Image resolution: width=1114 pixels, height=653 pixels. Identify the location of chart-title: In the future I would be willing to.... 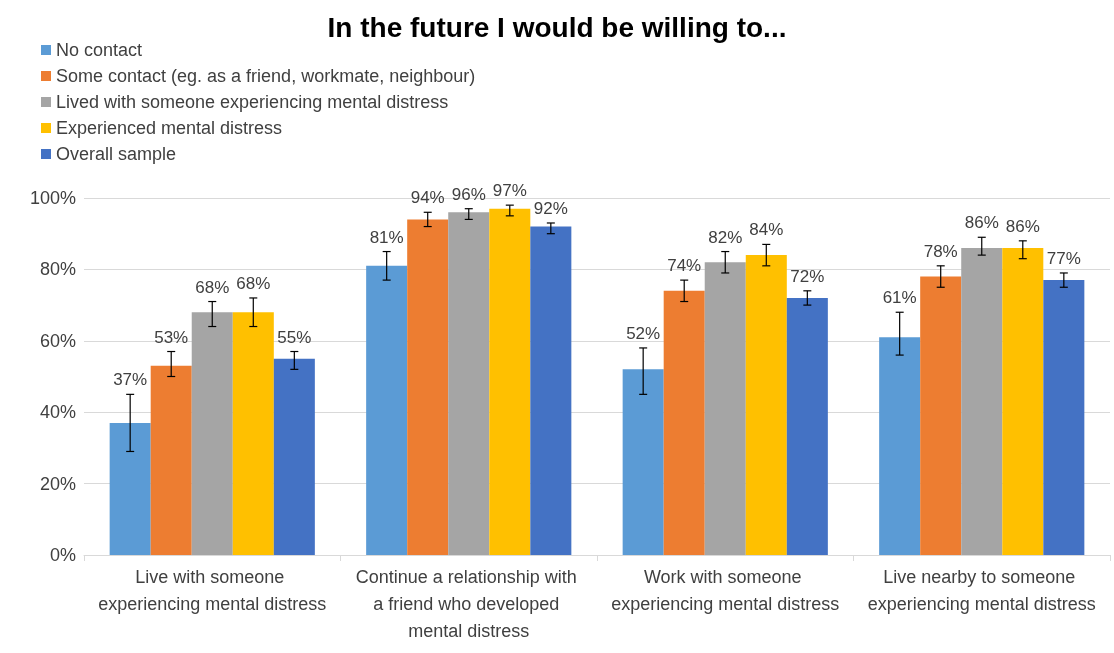
(557, 27).